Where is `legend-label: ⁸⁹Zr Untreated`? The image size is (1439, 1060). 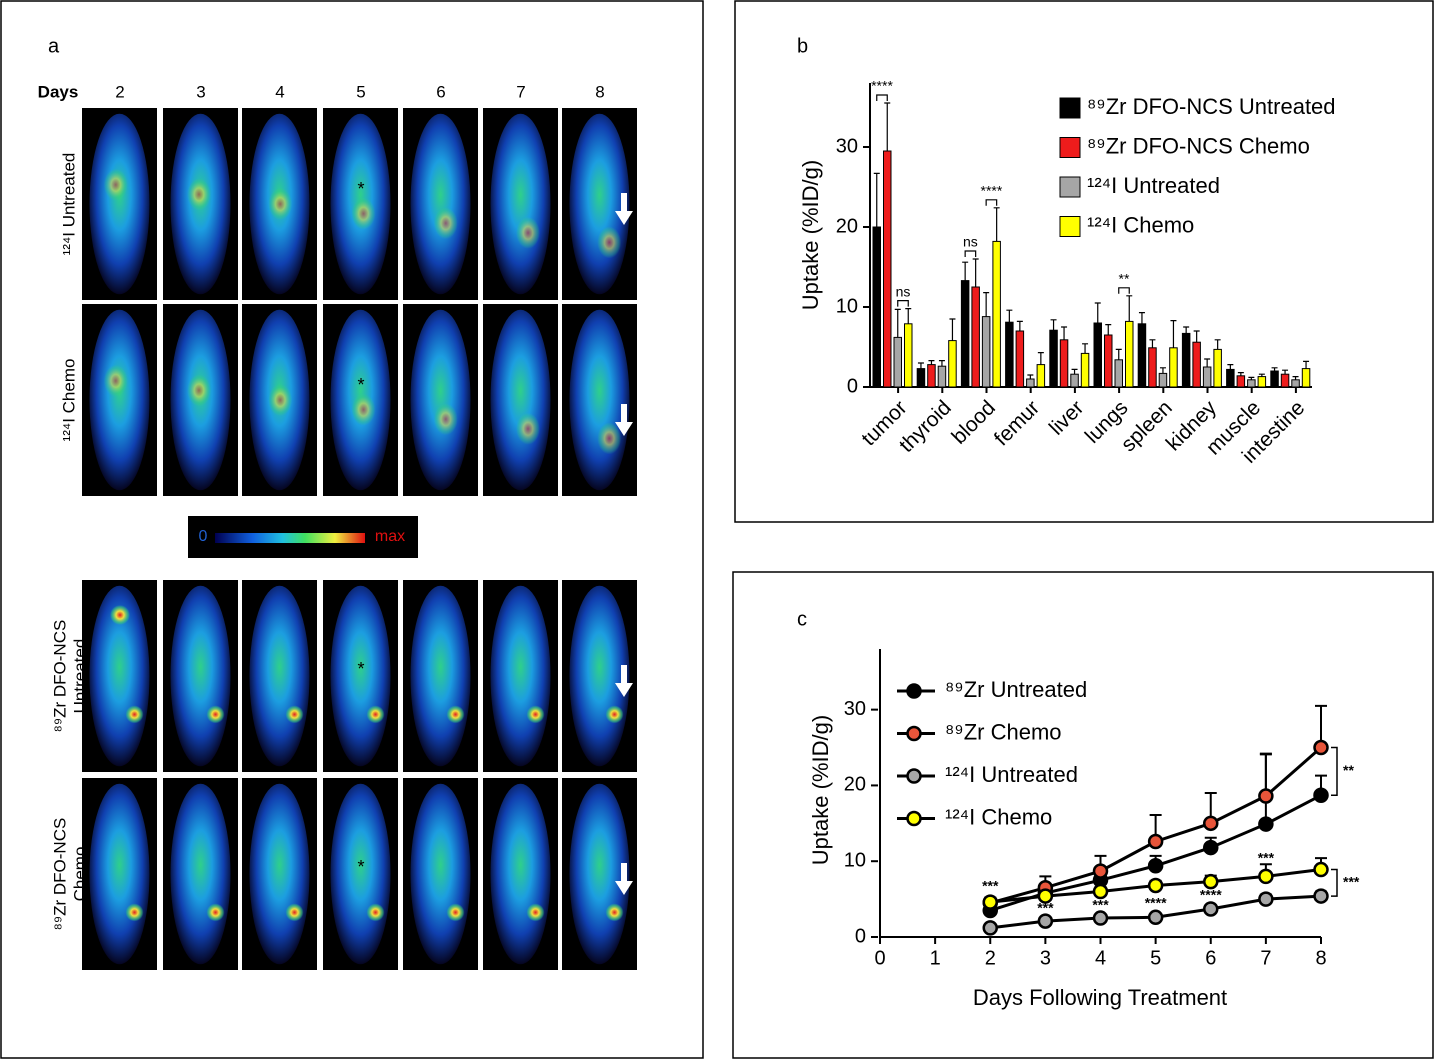 legend-label: ⁸⁹Zr Untreated is located at coordinates (1016, 689).